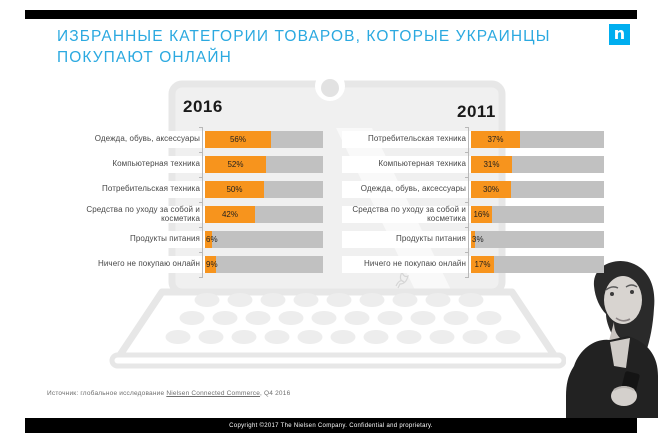 This screenshot has height=444, width=658. I want to click on value-label: 42%, so click(229, 214).